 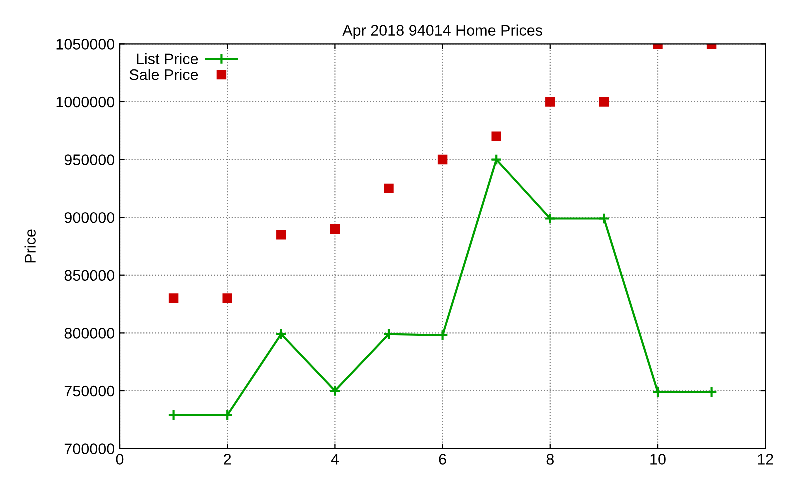 What do you see at coordinates (120, 459) in the screenshot?
I see `x-tick-label: 0` at bounding box center [120, 459].